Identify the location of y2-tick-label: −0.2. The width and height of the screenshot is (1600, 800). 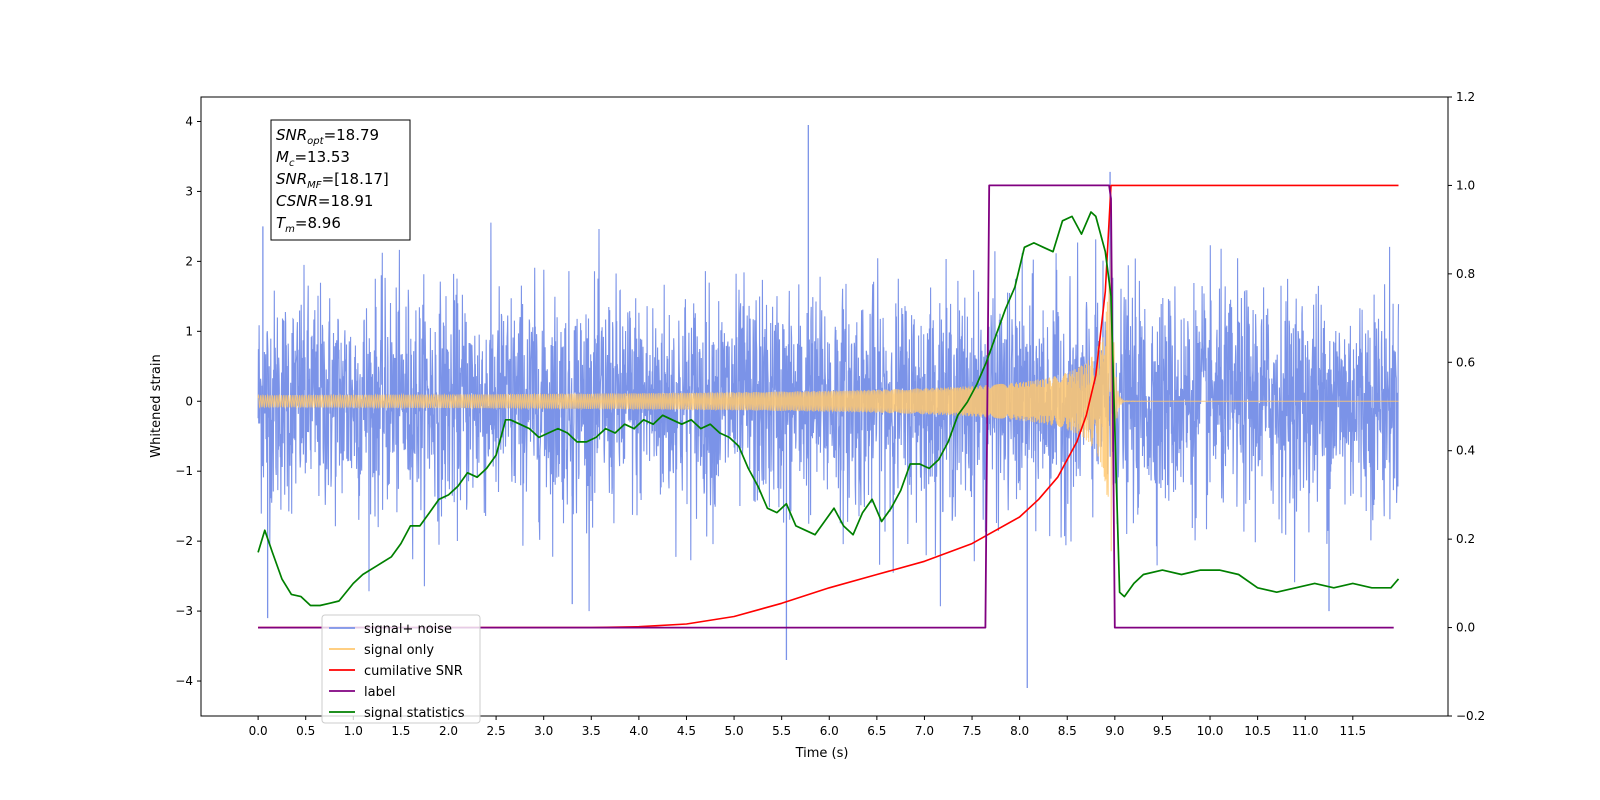
(1470, 716).